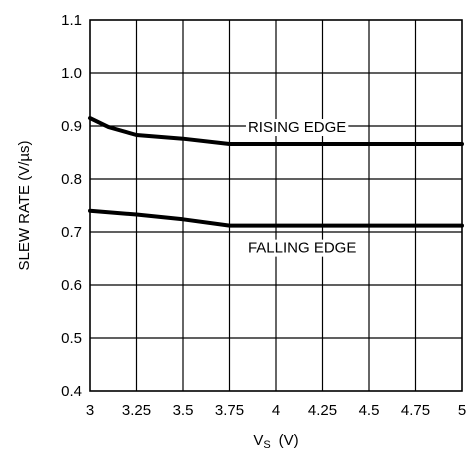 This screenshot has width=469, height=457. Describe the element at coordinates (302, 188) in the screenshot. I see `series-annotations: RISING EDGE FALLING EDGE` at that location.